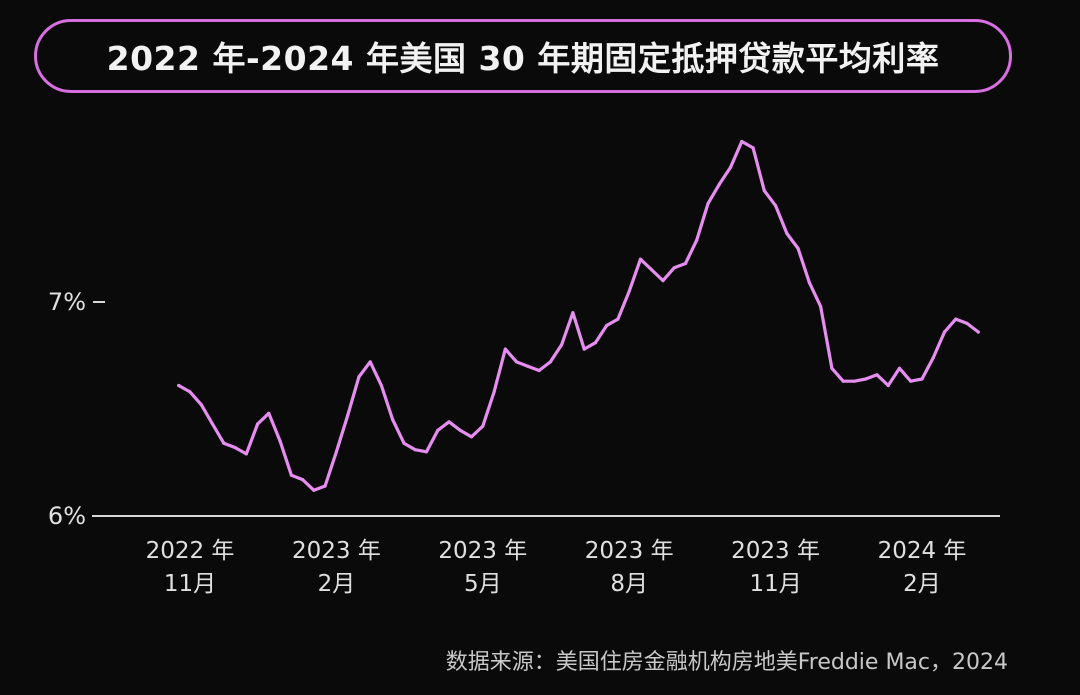  I want to click on y-tick-label: 6%, so click(67, 516).